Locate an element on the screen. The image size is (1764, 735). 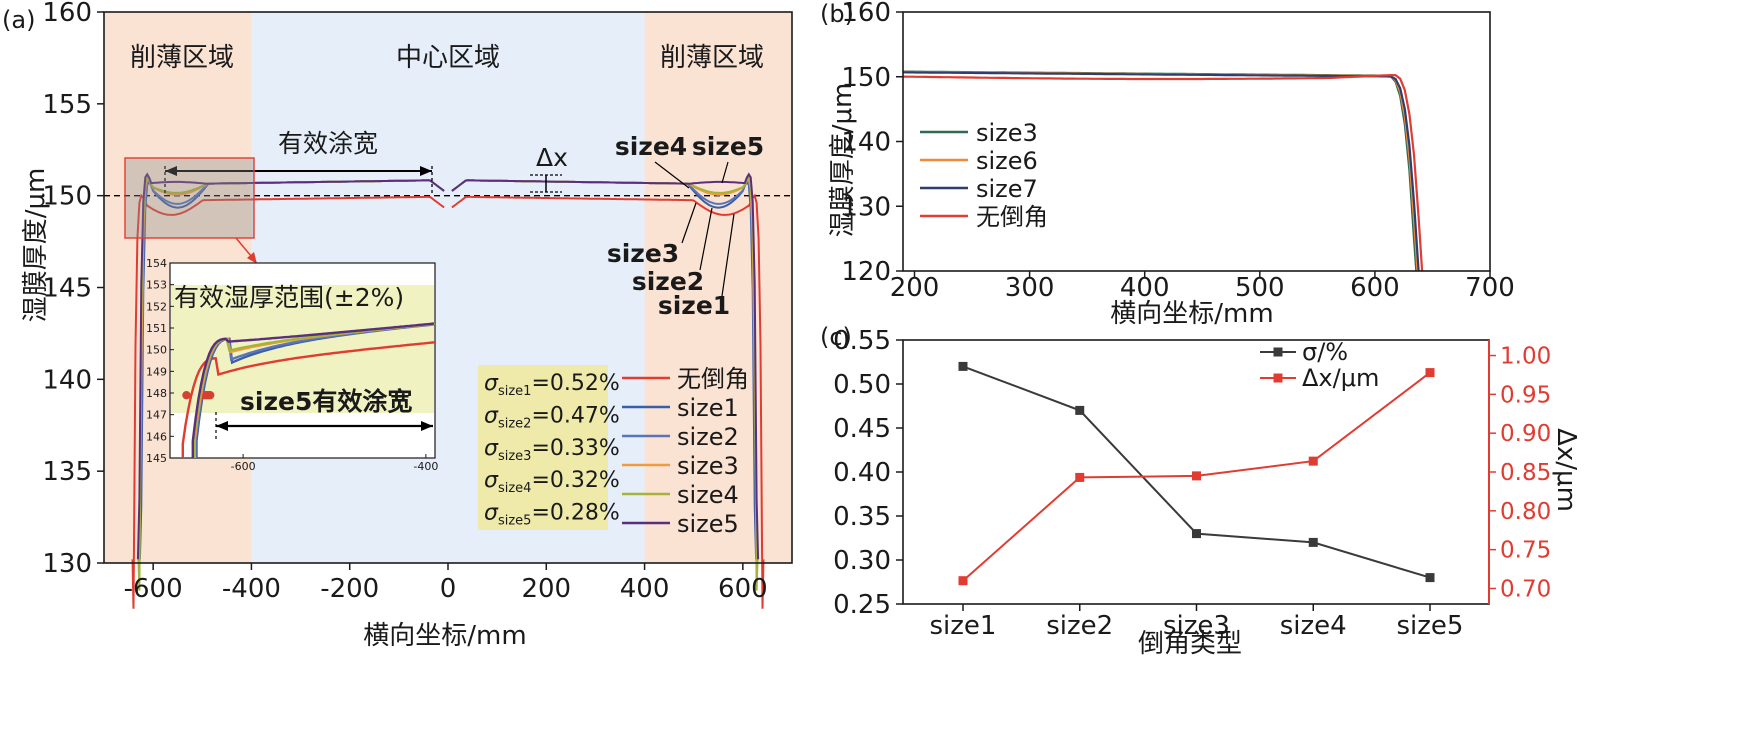
sigma-label: σsize1=0.52% is located at coordinates (552, 385).